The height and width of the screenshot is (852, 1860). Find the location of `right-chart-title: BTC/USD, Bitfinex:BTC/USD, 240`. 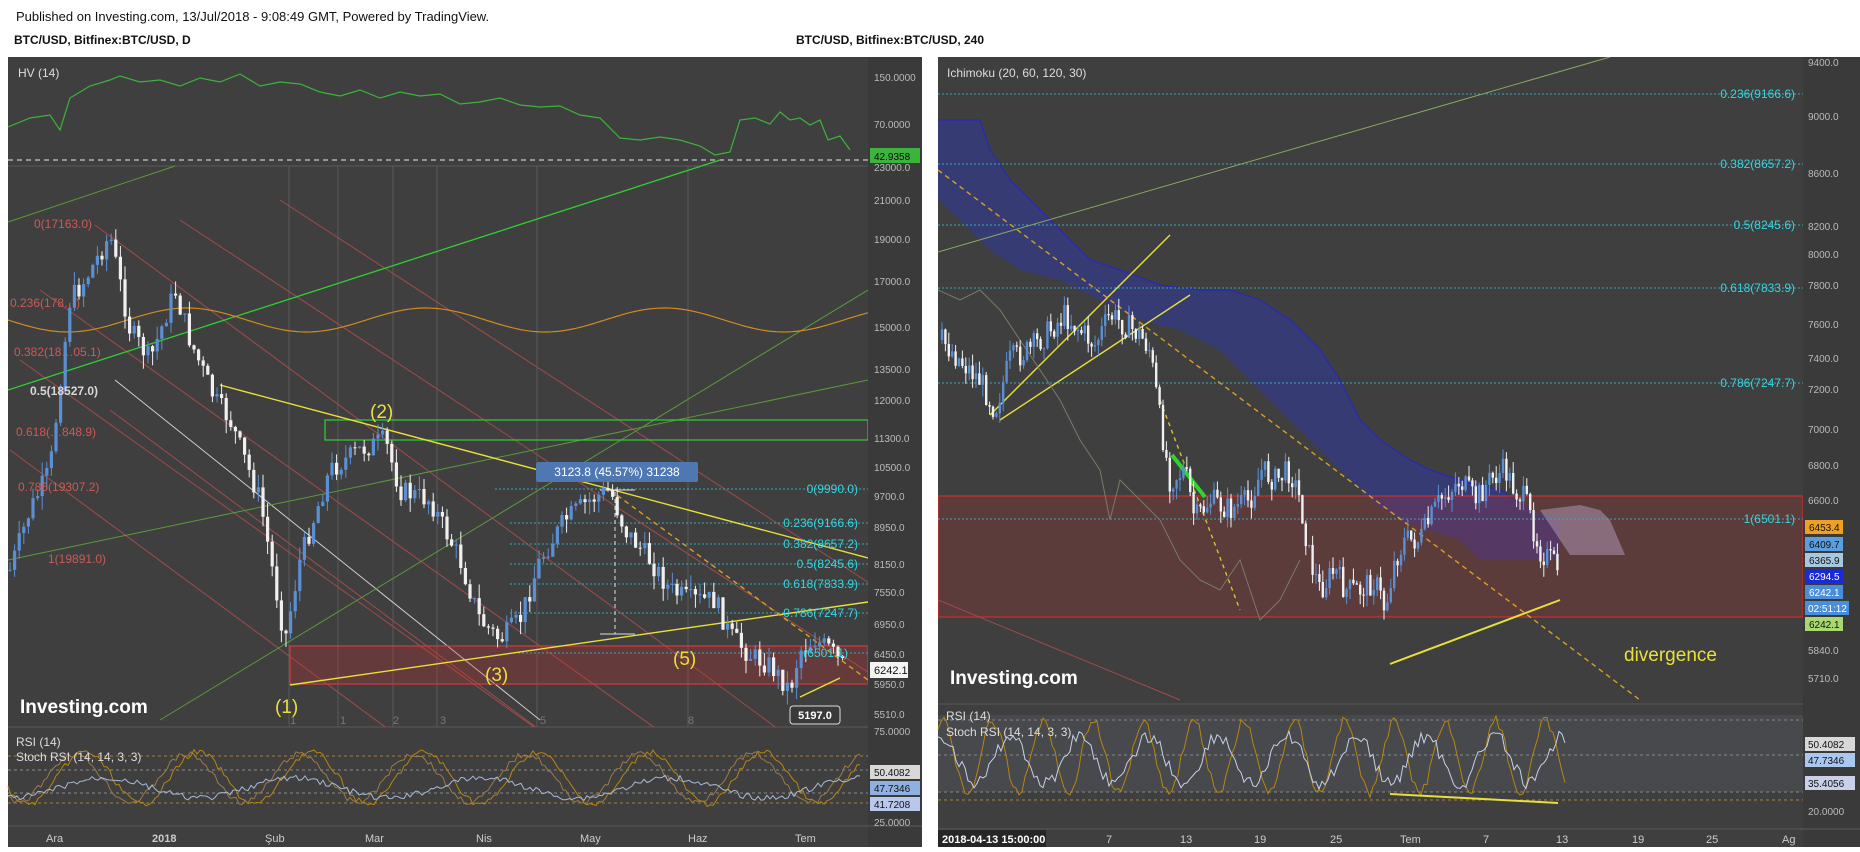

right-chart-title: BTC/USD, Bitfinex:BTC/USD, 240 is located at coordinates (890, 40).